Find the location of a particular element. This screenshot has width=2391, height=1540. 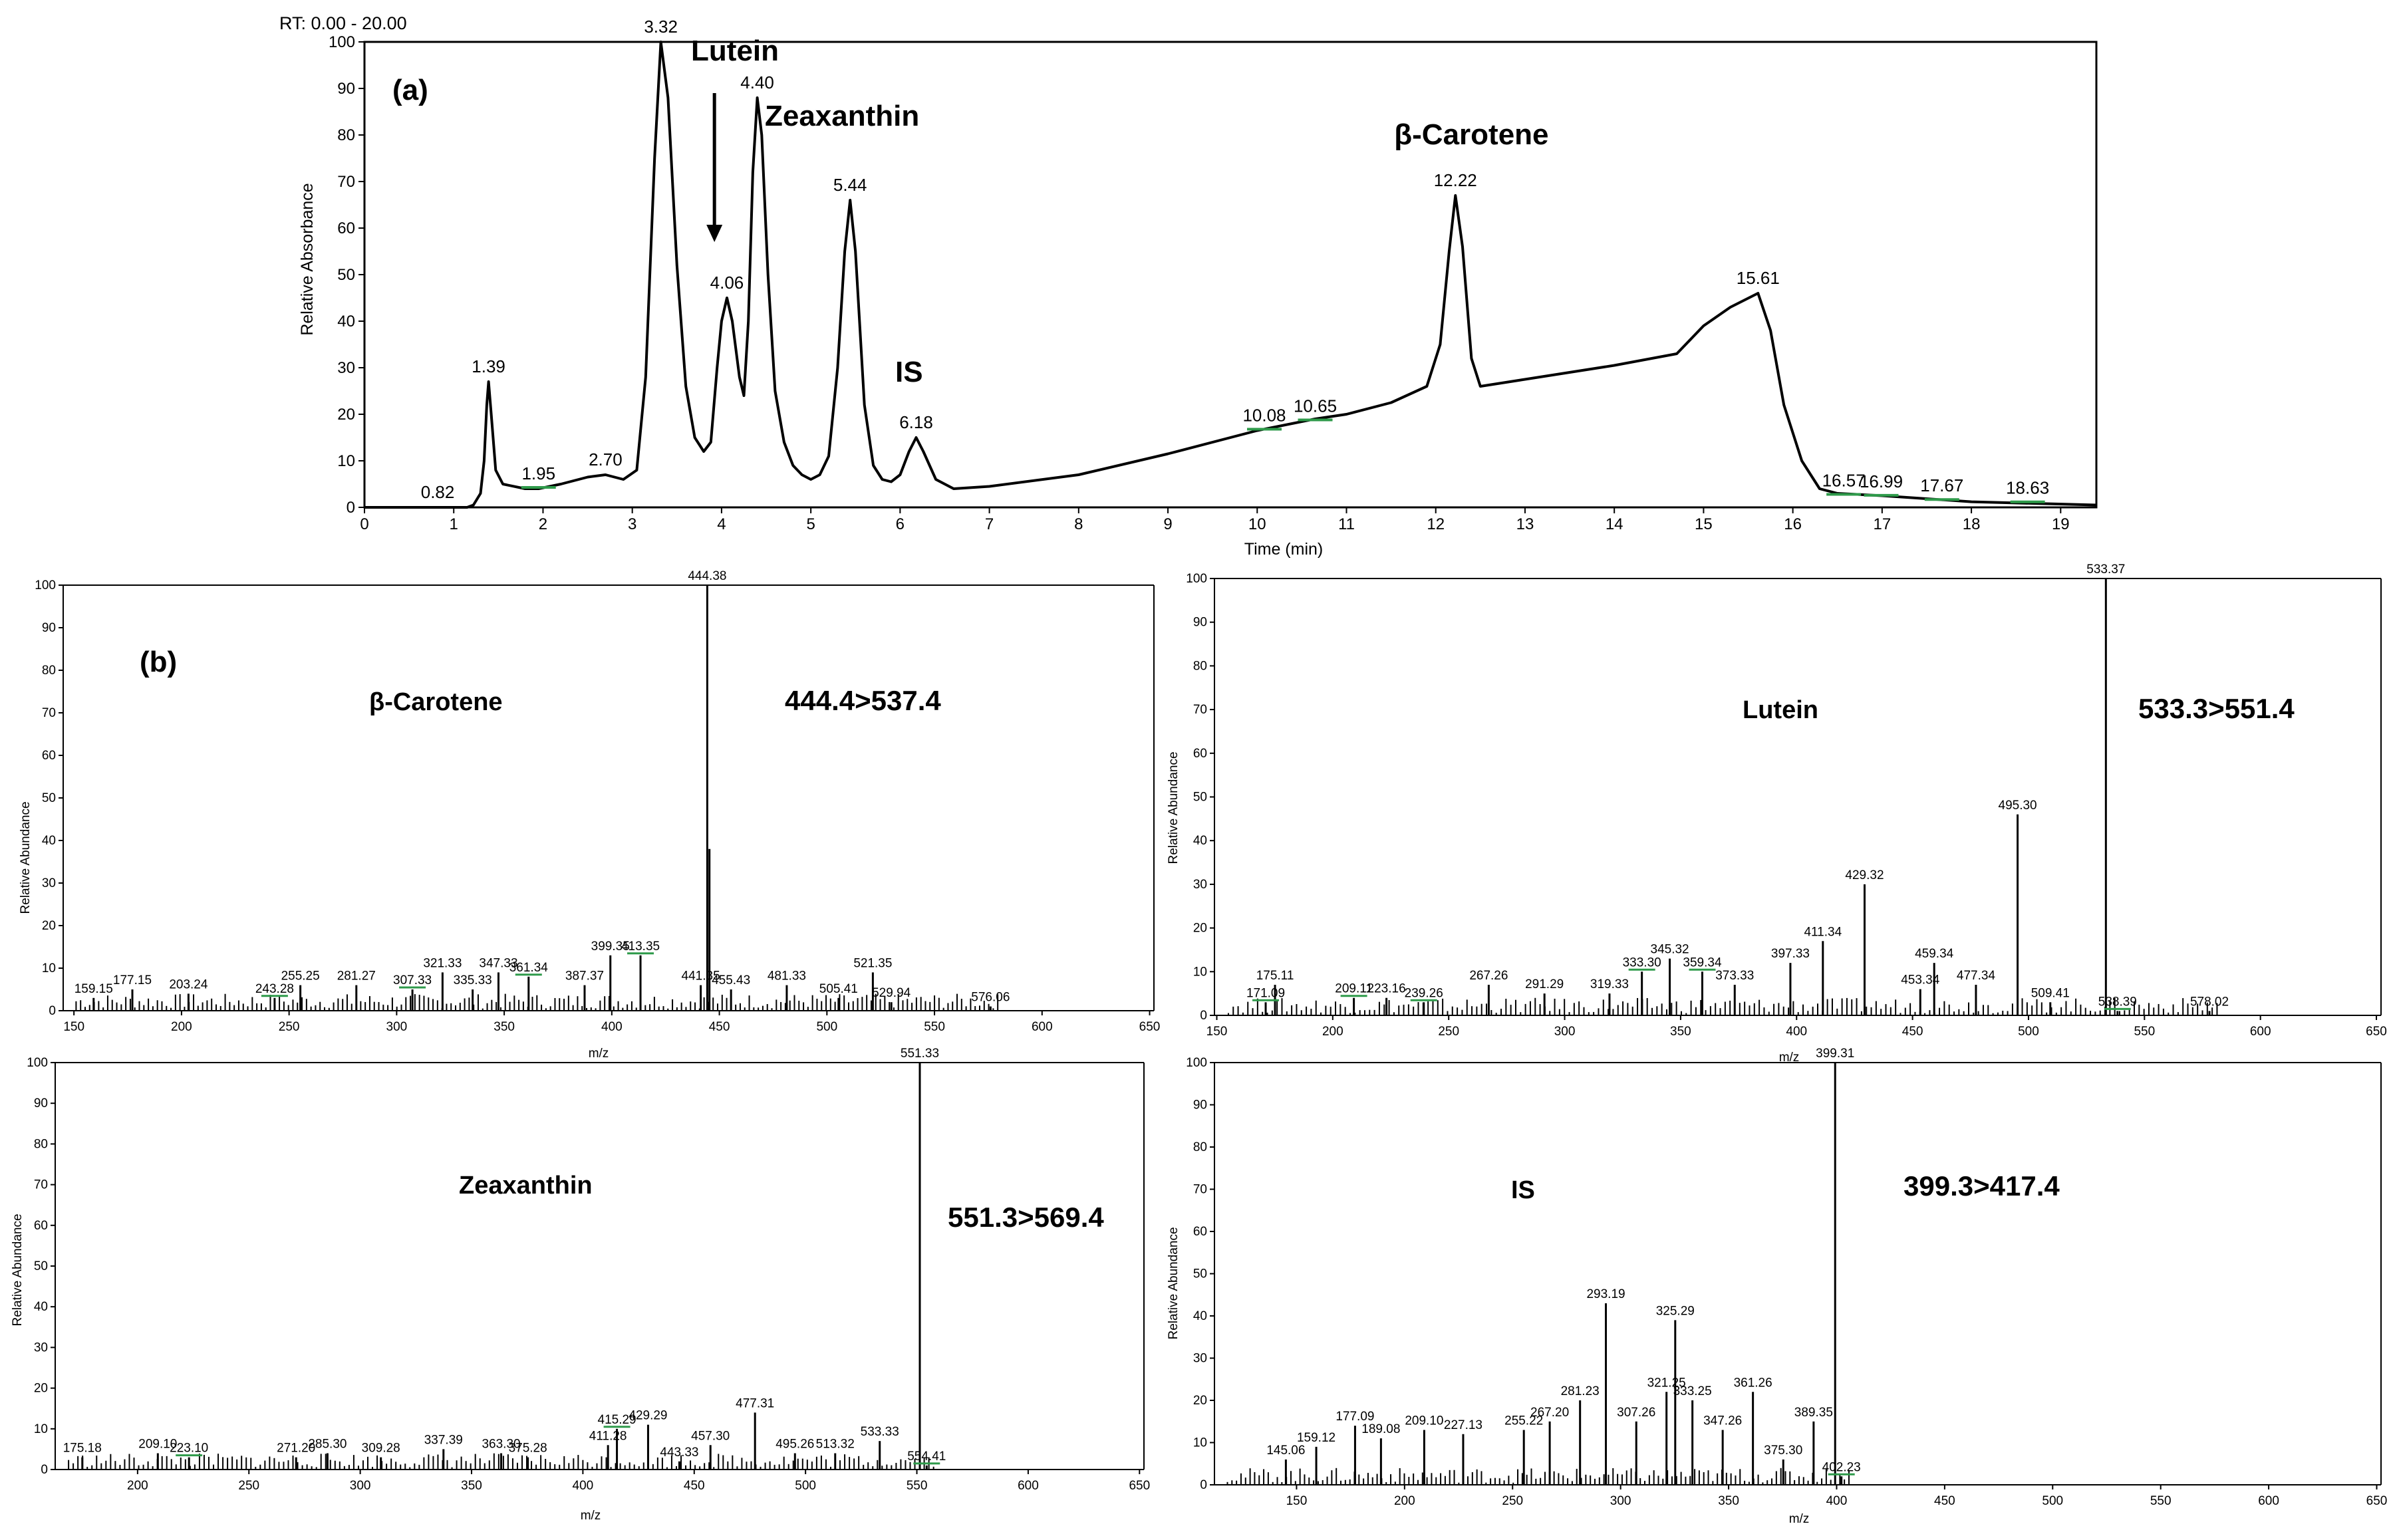

lutein-transition-label: 533.3>551.4 is located at coordinates (2216, 708).